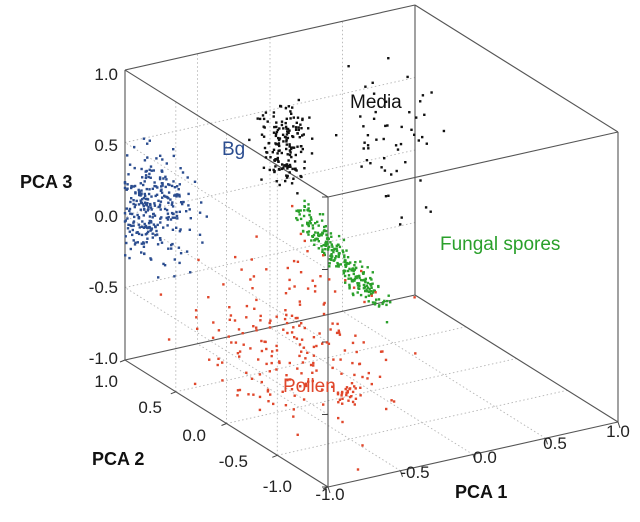 This screenshot has height=522, width=640. I want to click on series-fungal-spores, so click(343, 261).